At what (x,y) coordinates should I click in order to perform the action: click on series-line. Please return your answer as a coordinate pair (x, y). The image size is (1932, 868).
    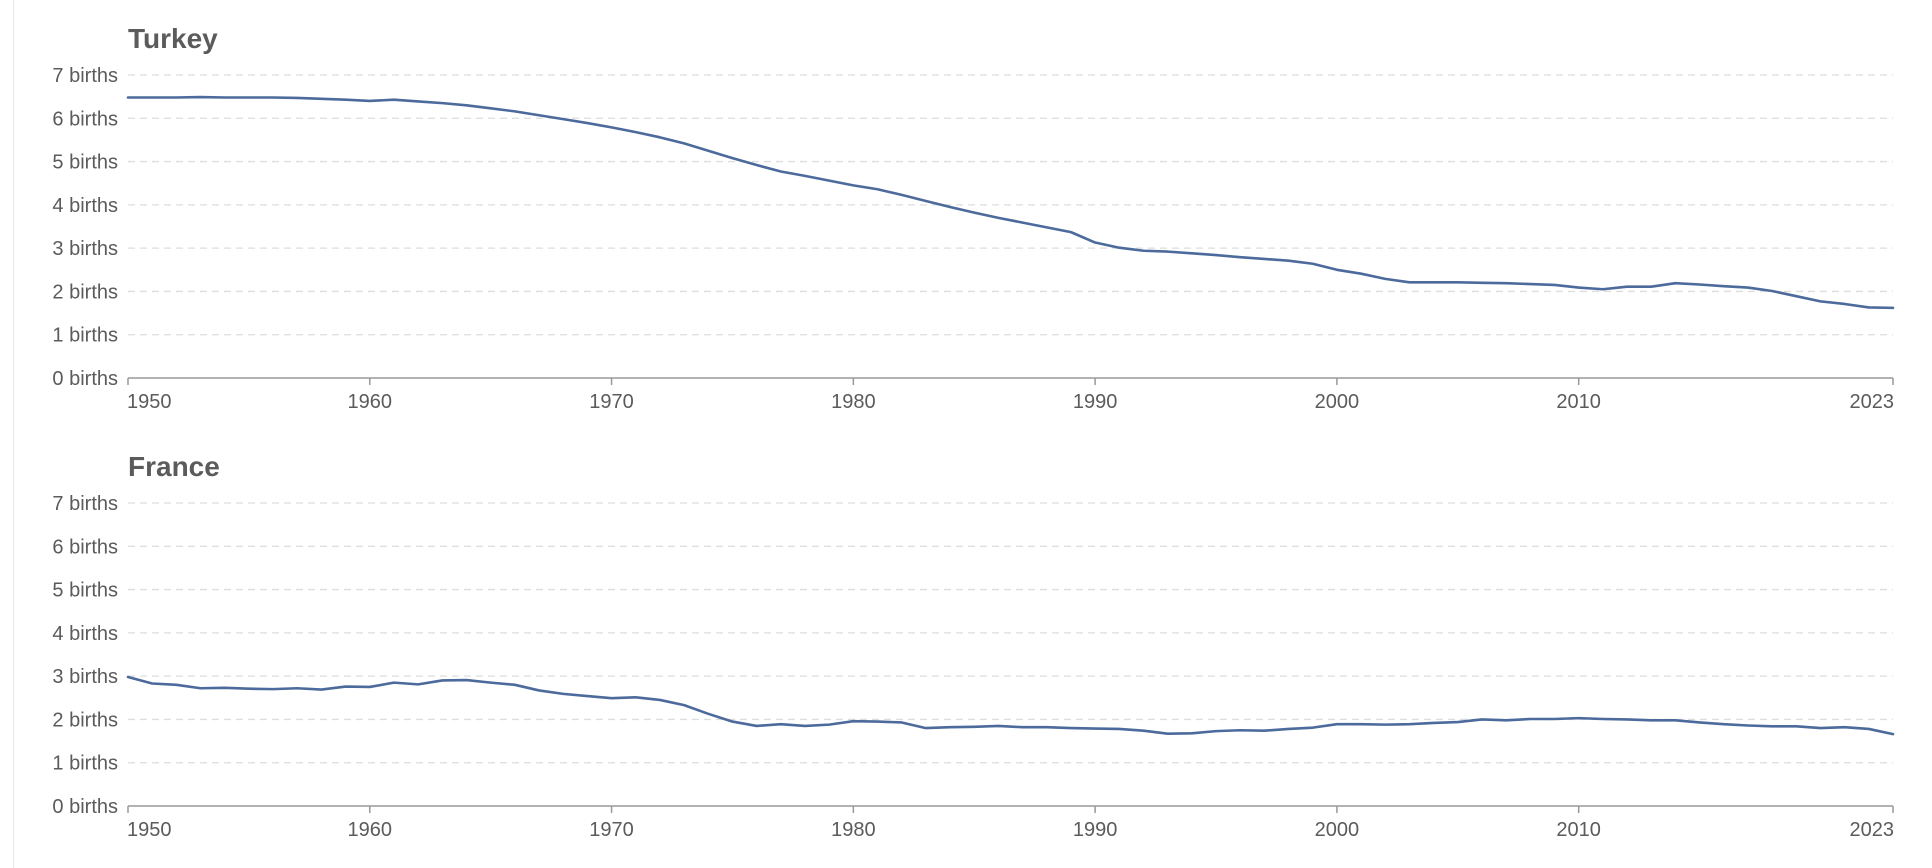
    Looking at the image, I should click on (1010, 705).